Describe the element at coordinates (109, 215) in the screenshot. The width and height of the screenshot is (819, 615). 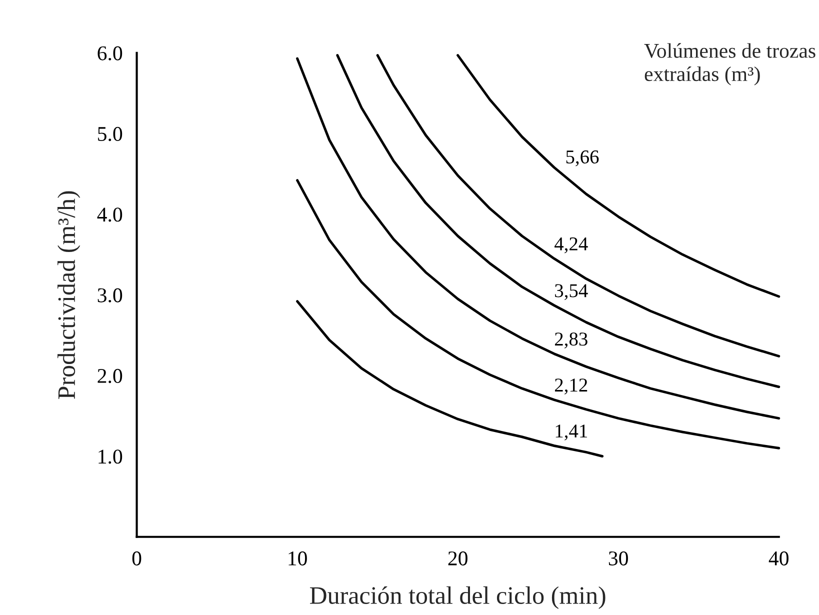
I see `y-tick-label: 4.0` at that location.